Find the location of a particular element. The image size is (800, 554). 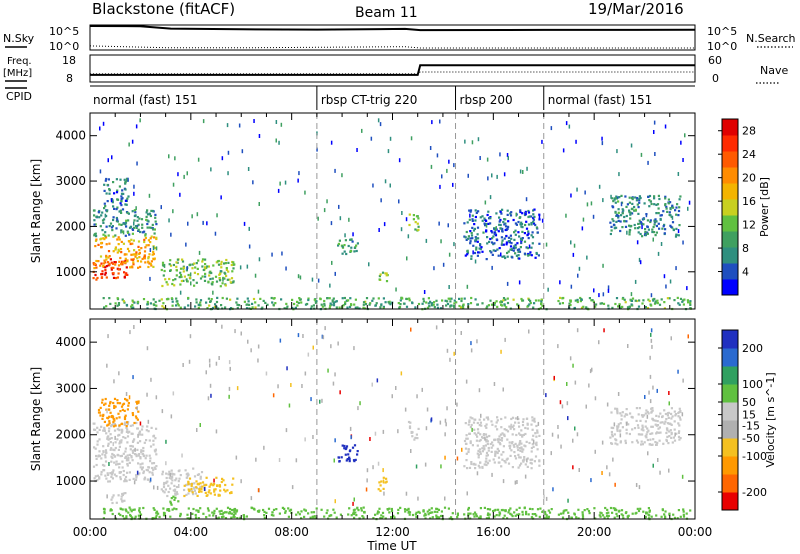

freq-series-line is located at coordinates (392, 70).